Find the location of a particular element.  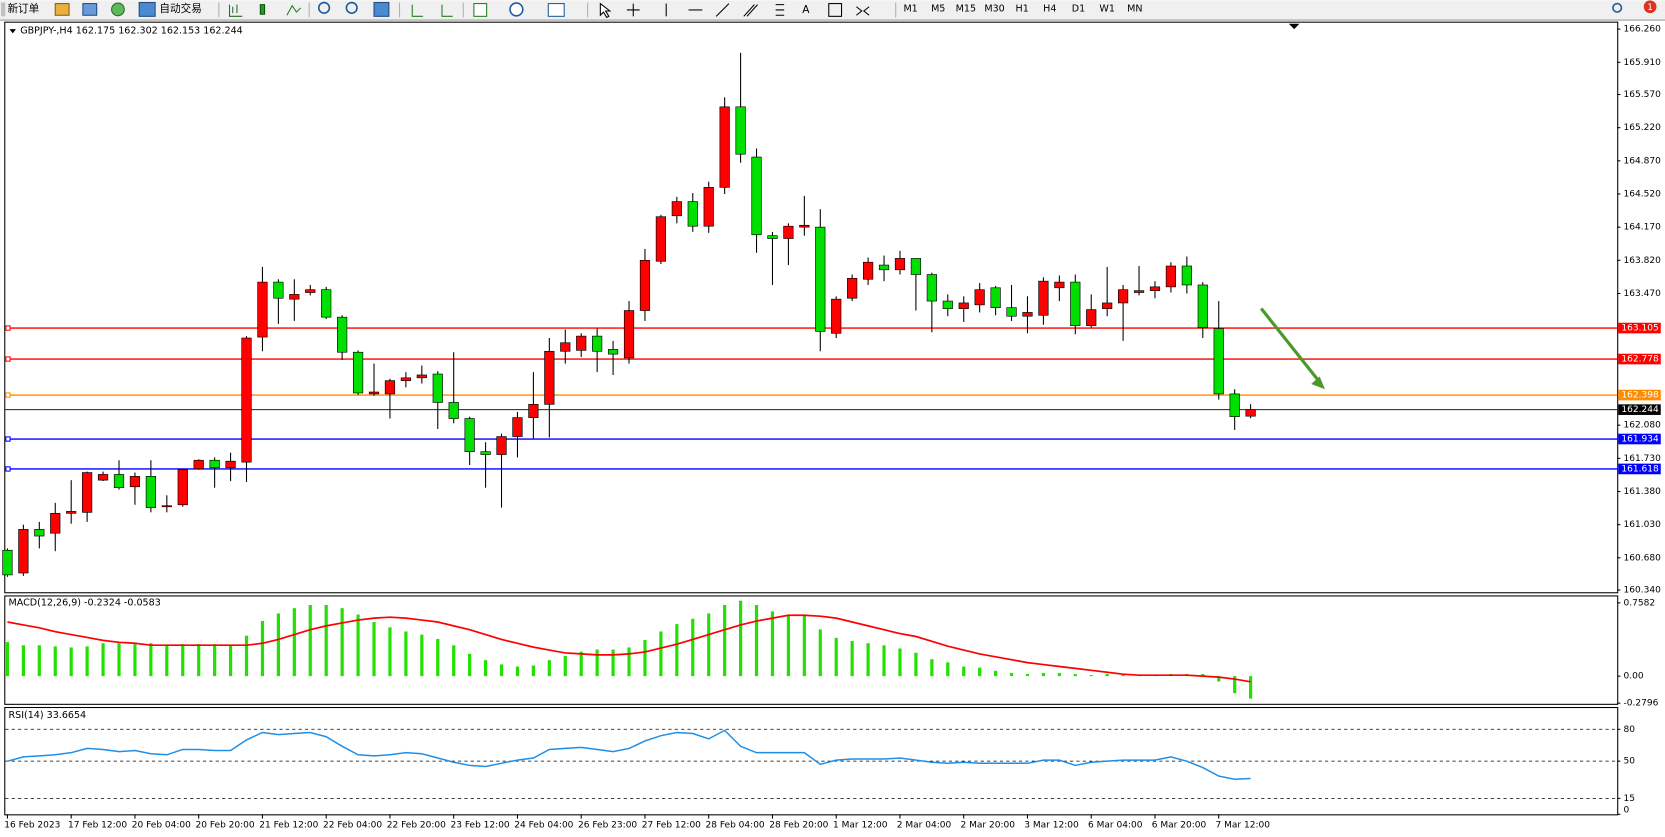

shift-marker is located at coordinates (1294, 26).